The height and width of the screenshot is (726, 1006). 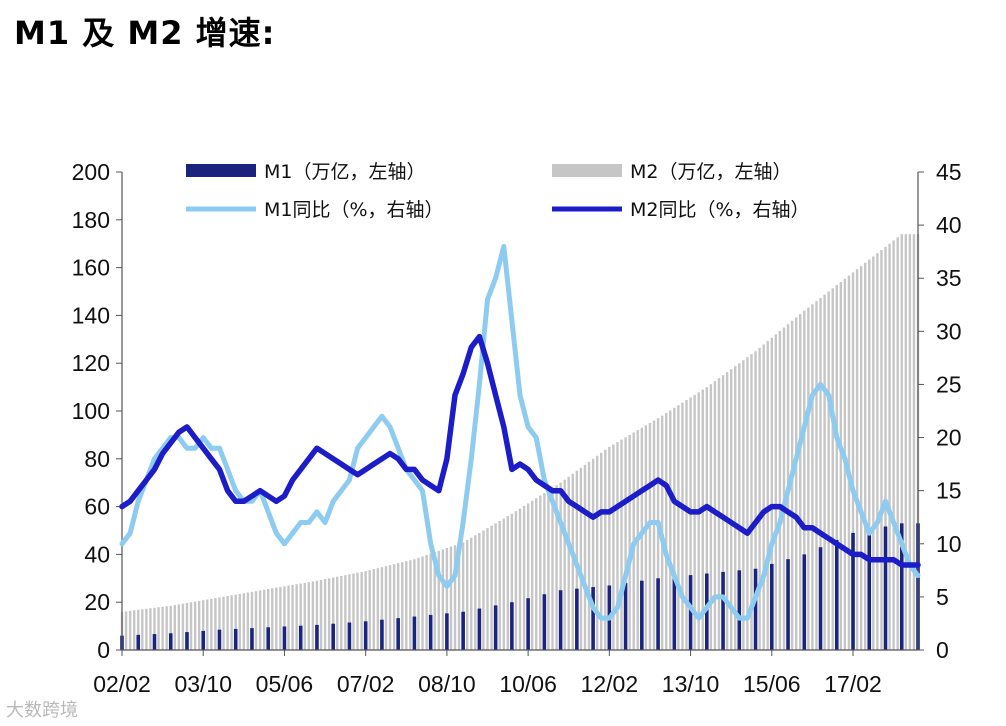 What do you see at coordinates (91, 172) in the screenshot?
I see `left-axis-tick-label: 200` at bounding box center [91, 172].